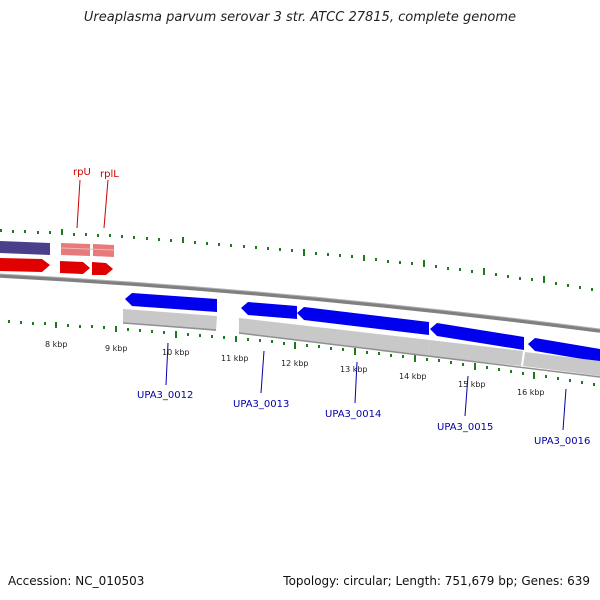 The height and width of the screenshot is (600, 600). What do you see at coordinates (465, 427) in the screenshot?
I see `gene-label-upa3-0015: UPA3_0015` at bounding box center [465, 427].